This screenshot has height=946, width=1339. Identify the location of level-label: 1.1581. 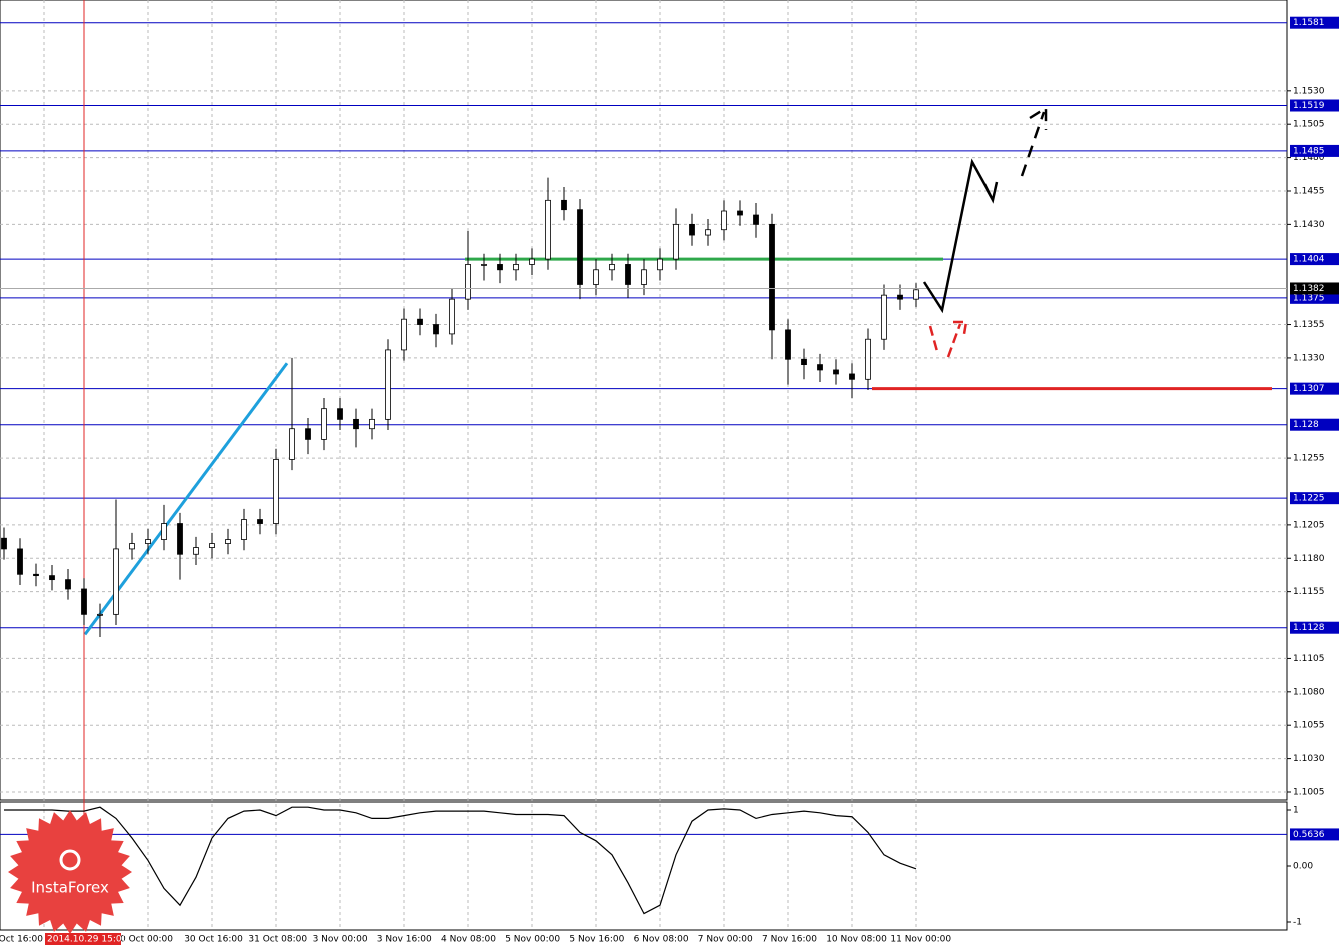
(1309, 23).